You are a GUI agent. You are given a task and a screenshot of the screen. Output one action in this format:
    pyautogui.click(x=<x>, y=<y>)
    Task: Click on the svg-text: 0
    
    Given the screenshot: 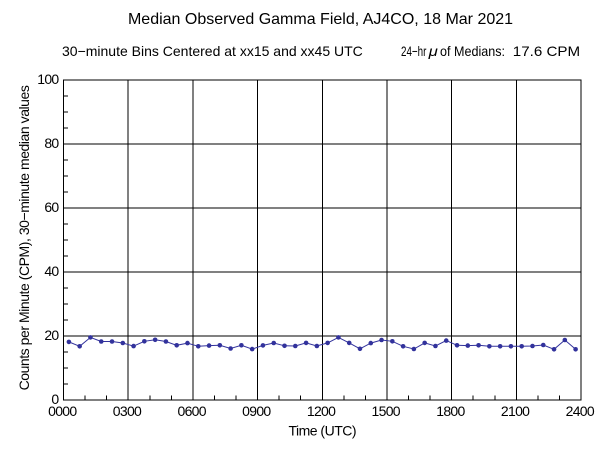 What is the action you would take?
    pyautogui.click(x=55, y=399)
    